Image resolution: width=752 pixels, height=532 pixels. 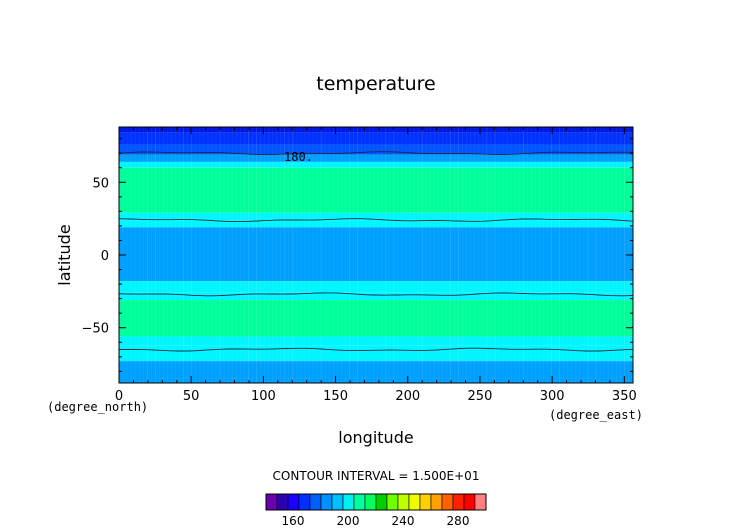 What do you see at coordinates (480, 396) in the screenshot?
I see `x-tick-label: 250` at bounding box center [480, 396].